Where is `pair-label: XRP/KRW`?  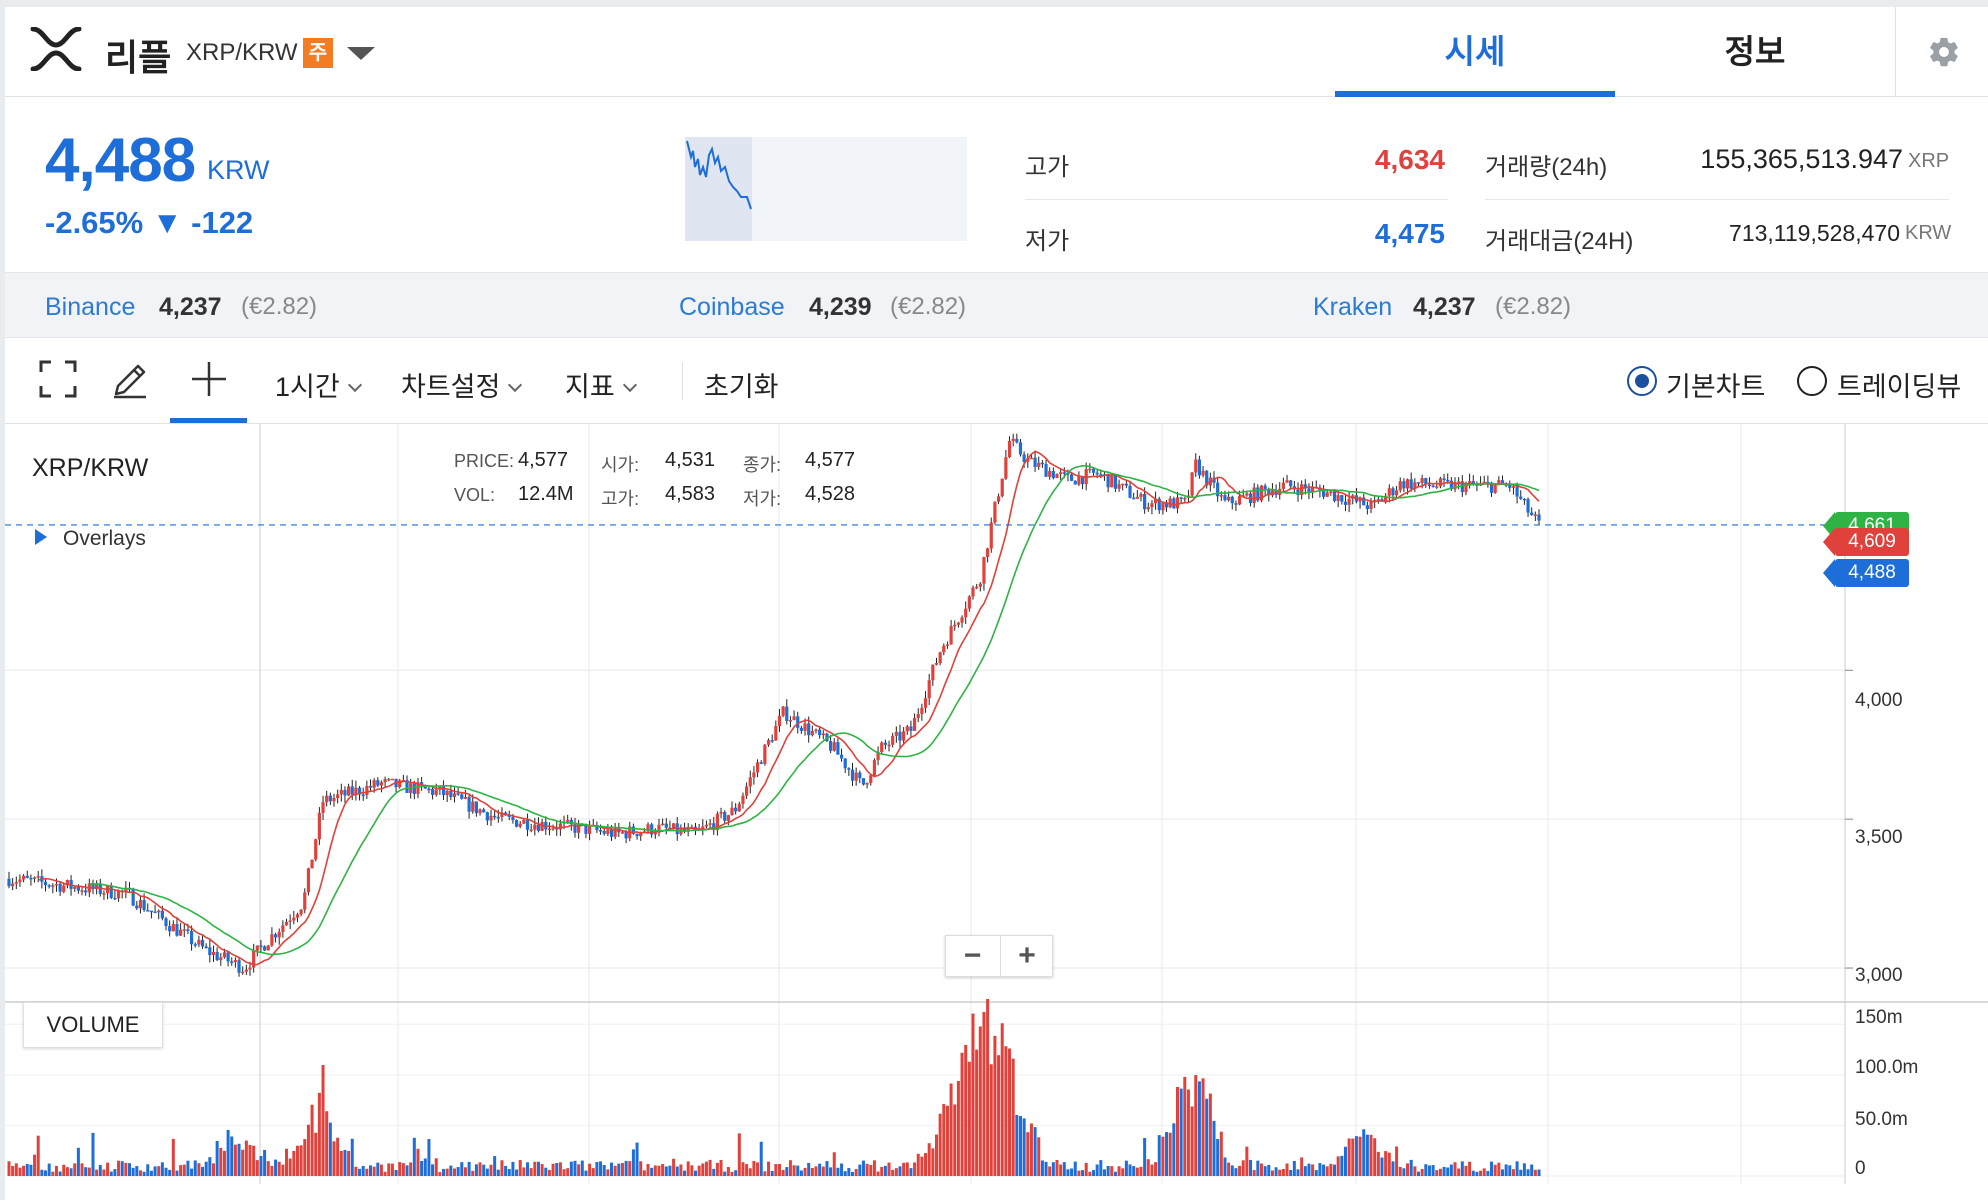
pair-label: XRP/KRW is located at coordinates (242, 52).